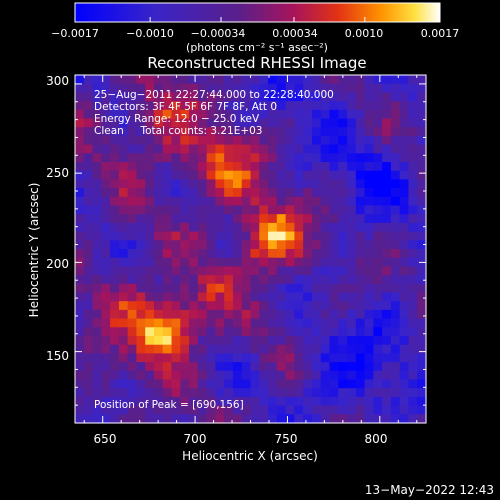 This screenshot has height=500, width=500. I want to click on colorbar-tick-label-2: −0.00034, so click(218, 33).